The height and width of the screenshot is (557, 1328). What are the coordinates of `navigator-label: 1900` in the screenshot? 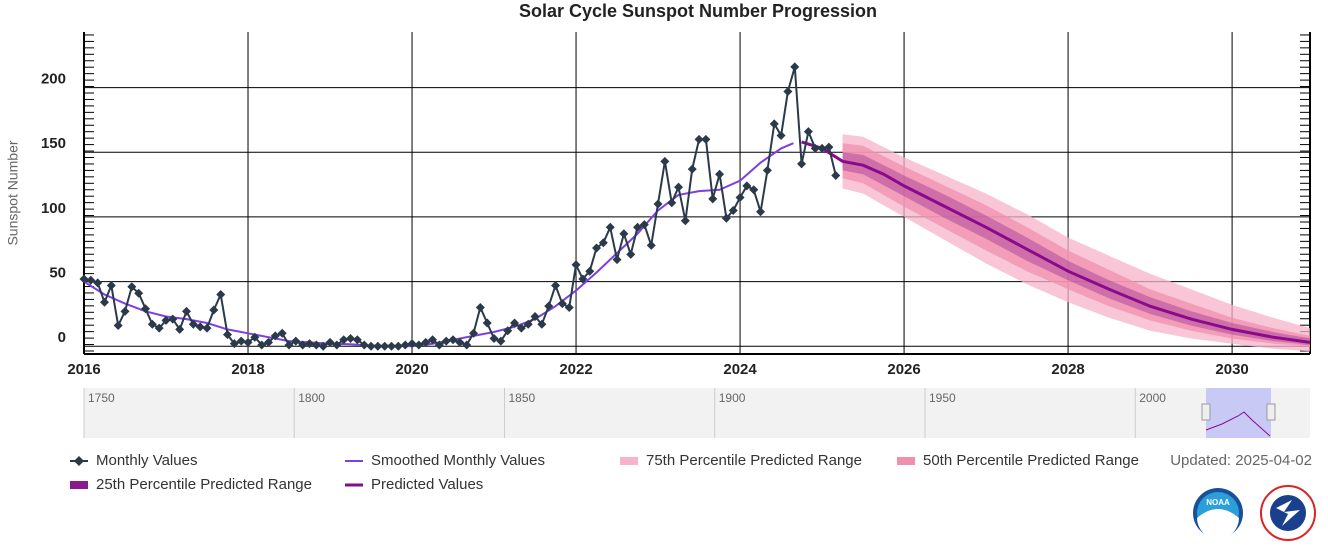 It's located at (732, 398).